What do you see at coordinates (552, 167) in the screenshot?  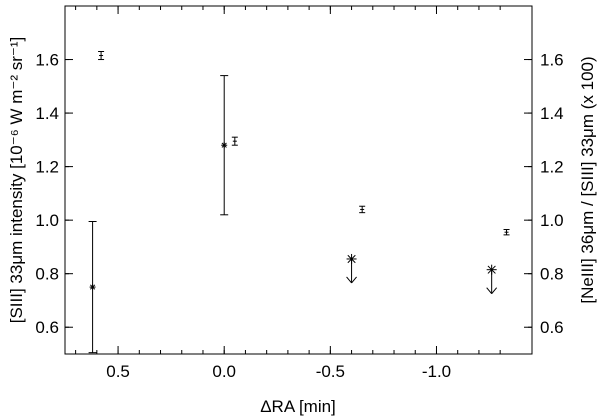 I see `y-tick-label-right: 1.2` at bounding box center [552, 167].